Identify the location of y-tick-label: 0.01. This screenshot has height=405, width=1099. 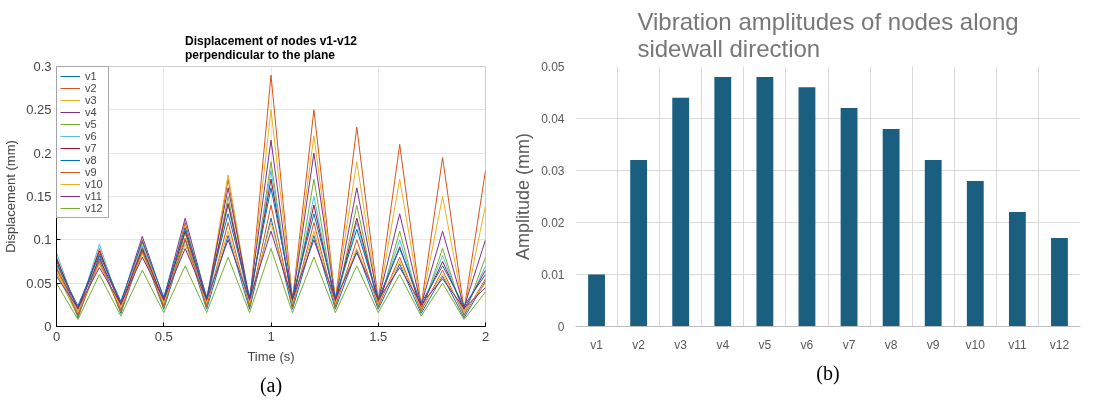
(553, 275).